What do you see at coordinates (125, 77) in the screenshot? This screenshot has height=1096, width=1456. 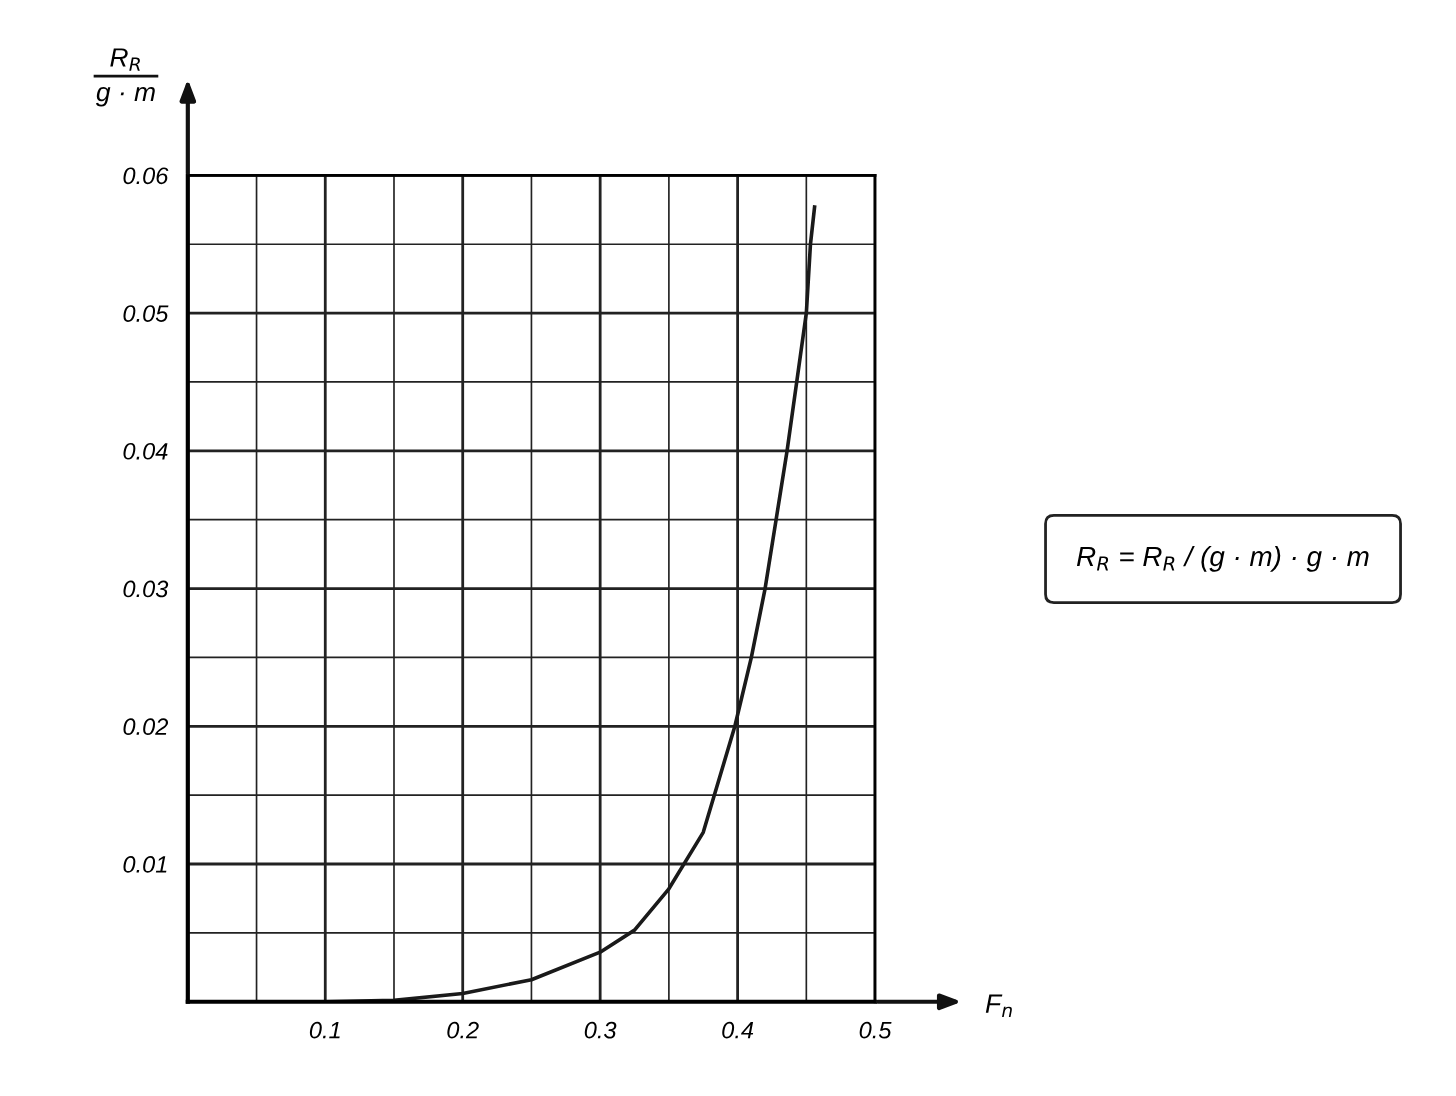 I see `y-axis-title: R$_{R}$ g · m` at bounding box center [125, 77].